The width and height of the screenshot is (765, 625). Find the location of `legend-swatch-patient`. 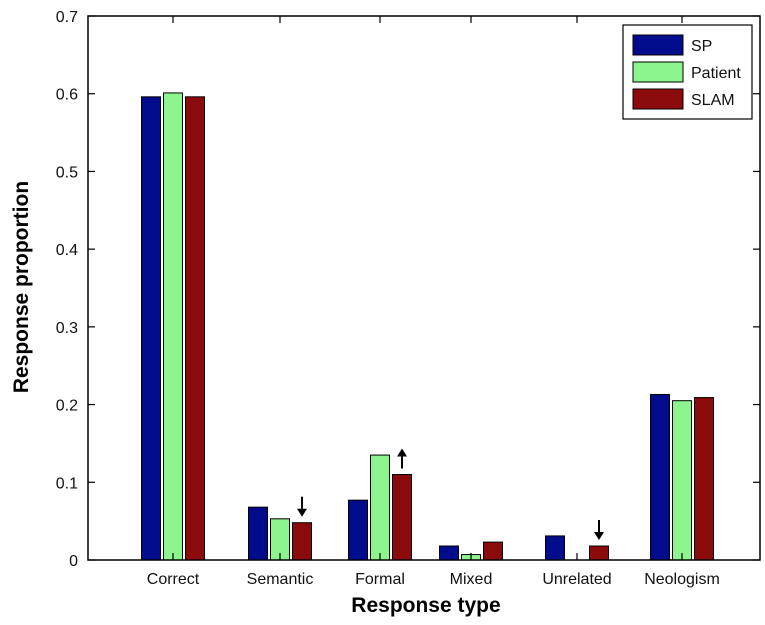

legend-swatch-patient is located at coordinates (658, 72).